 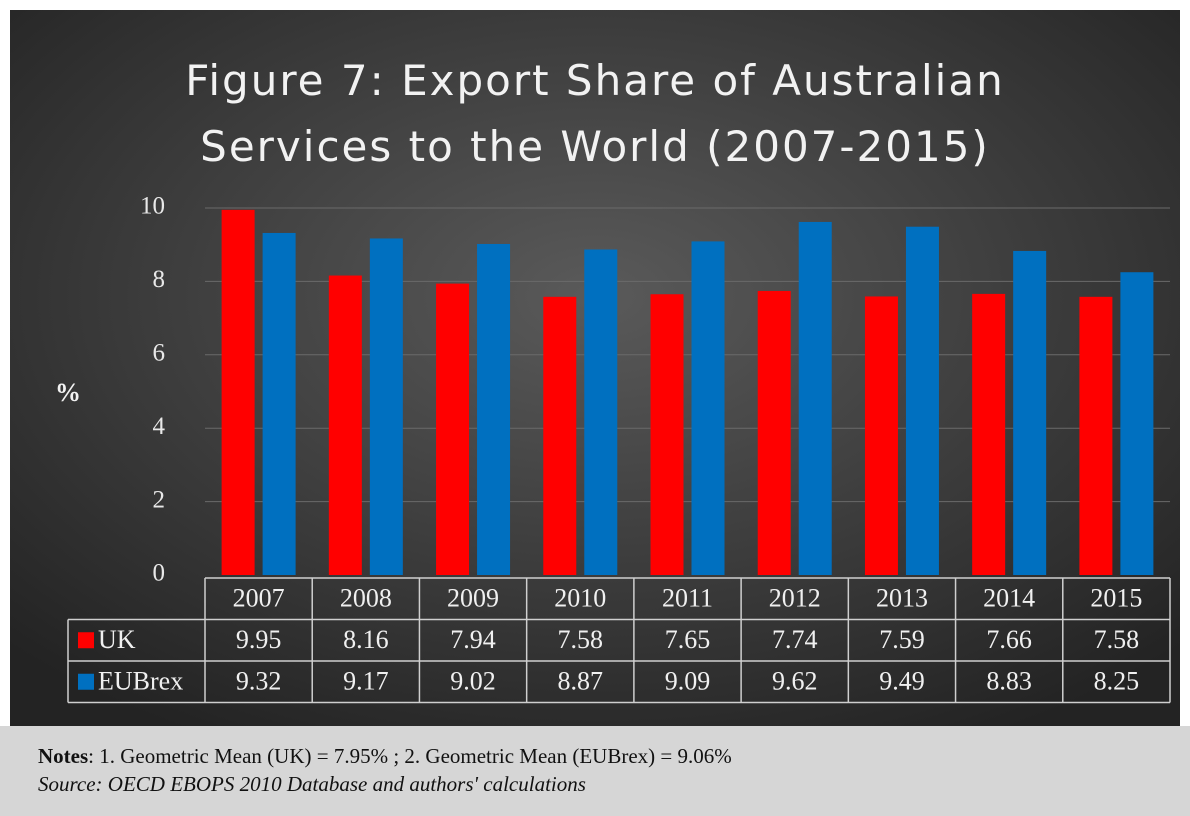 I want to click on notes-label: Notes, so click(x=63, y=756).